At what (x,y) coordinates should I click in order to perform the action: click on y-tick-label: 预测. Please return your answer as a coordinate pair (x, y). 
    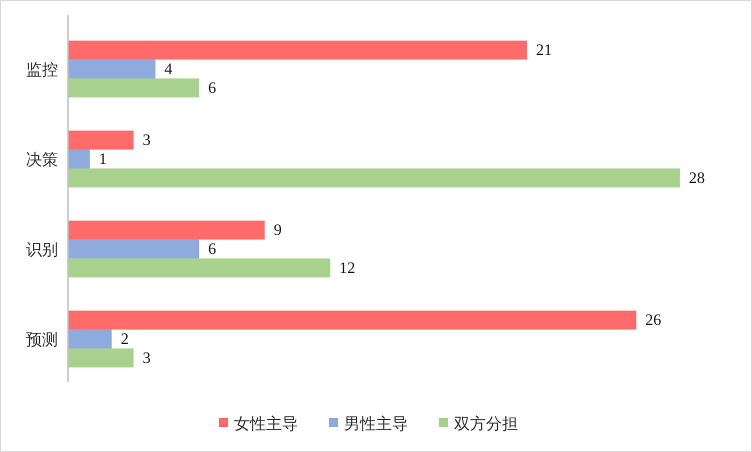
    Looking at the image, I should click on (42, 340).